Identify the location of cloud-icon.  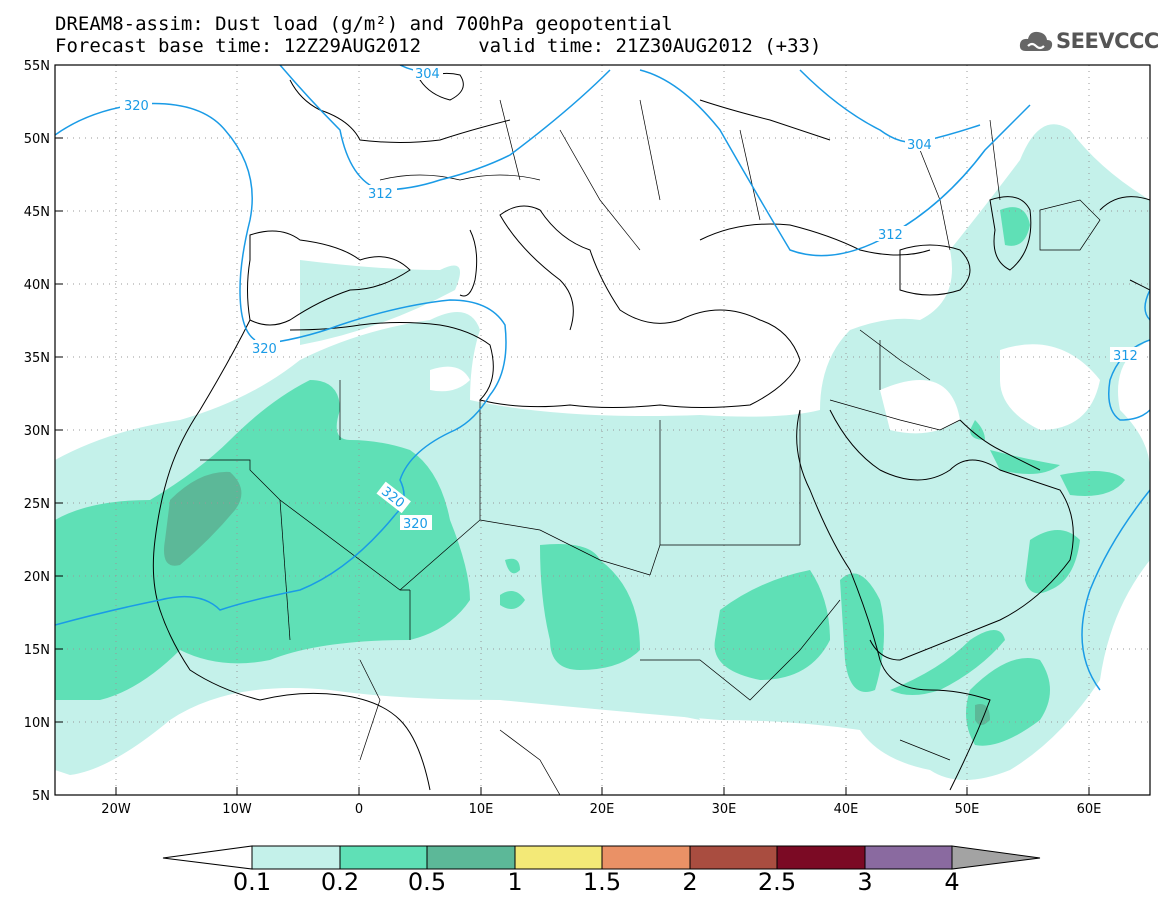
(1036, 41).